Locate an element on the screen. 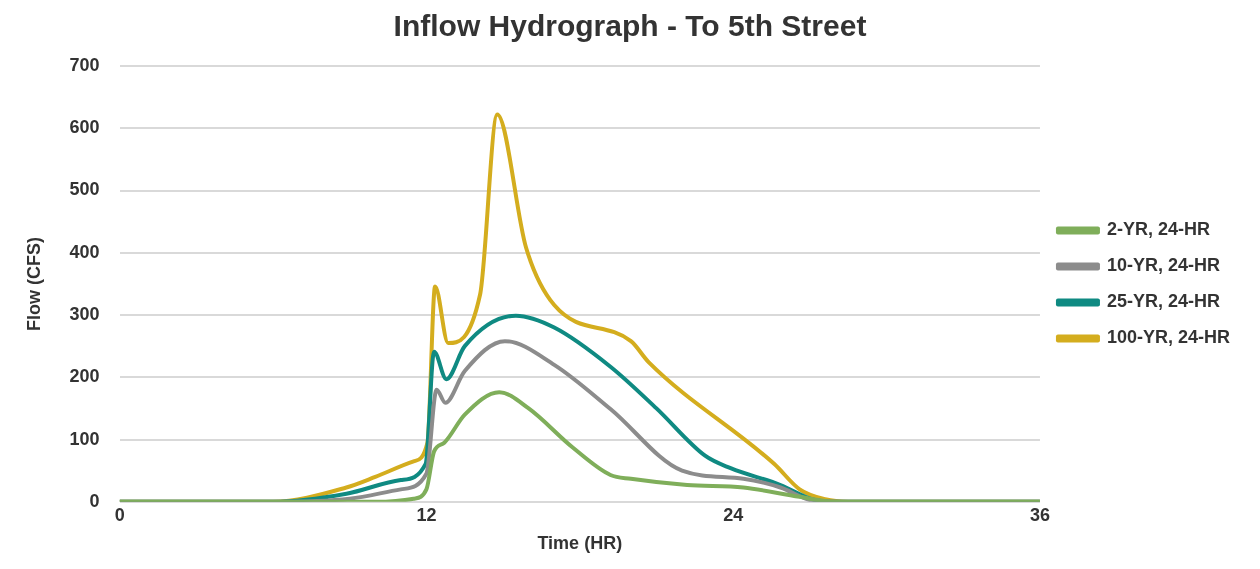  y-axis-title: Flow (CFS) is located at coordinates (33, 283).